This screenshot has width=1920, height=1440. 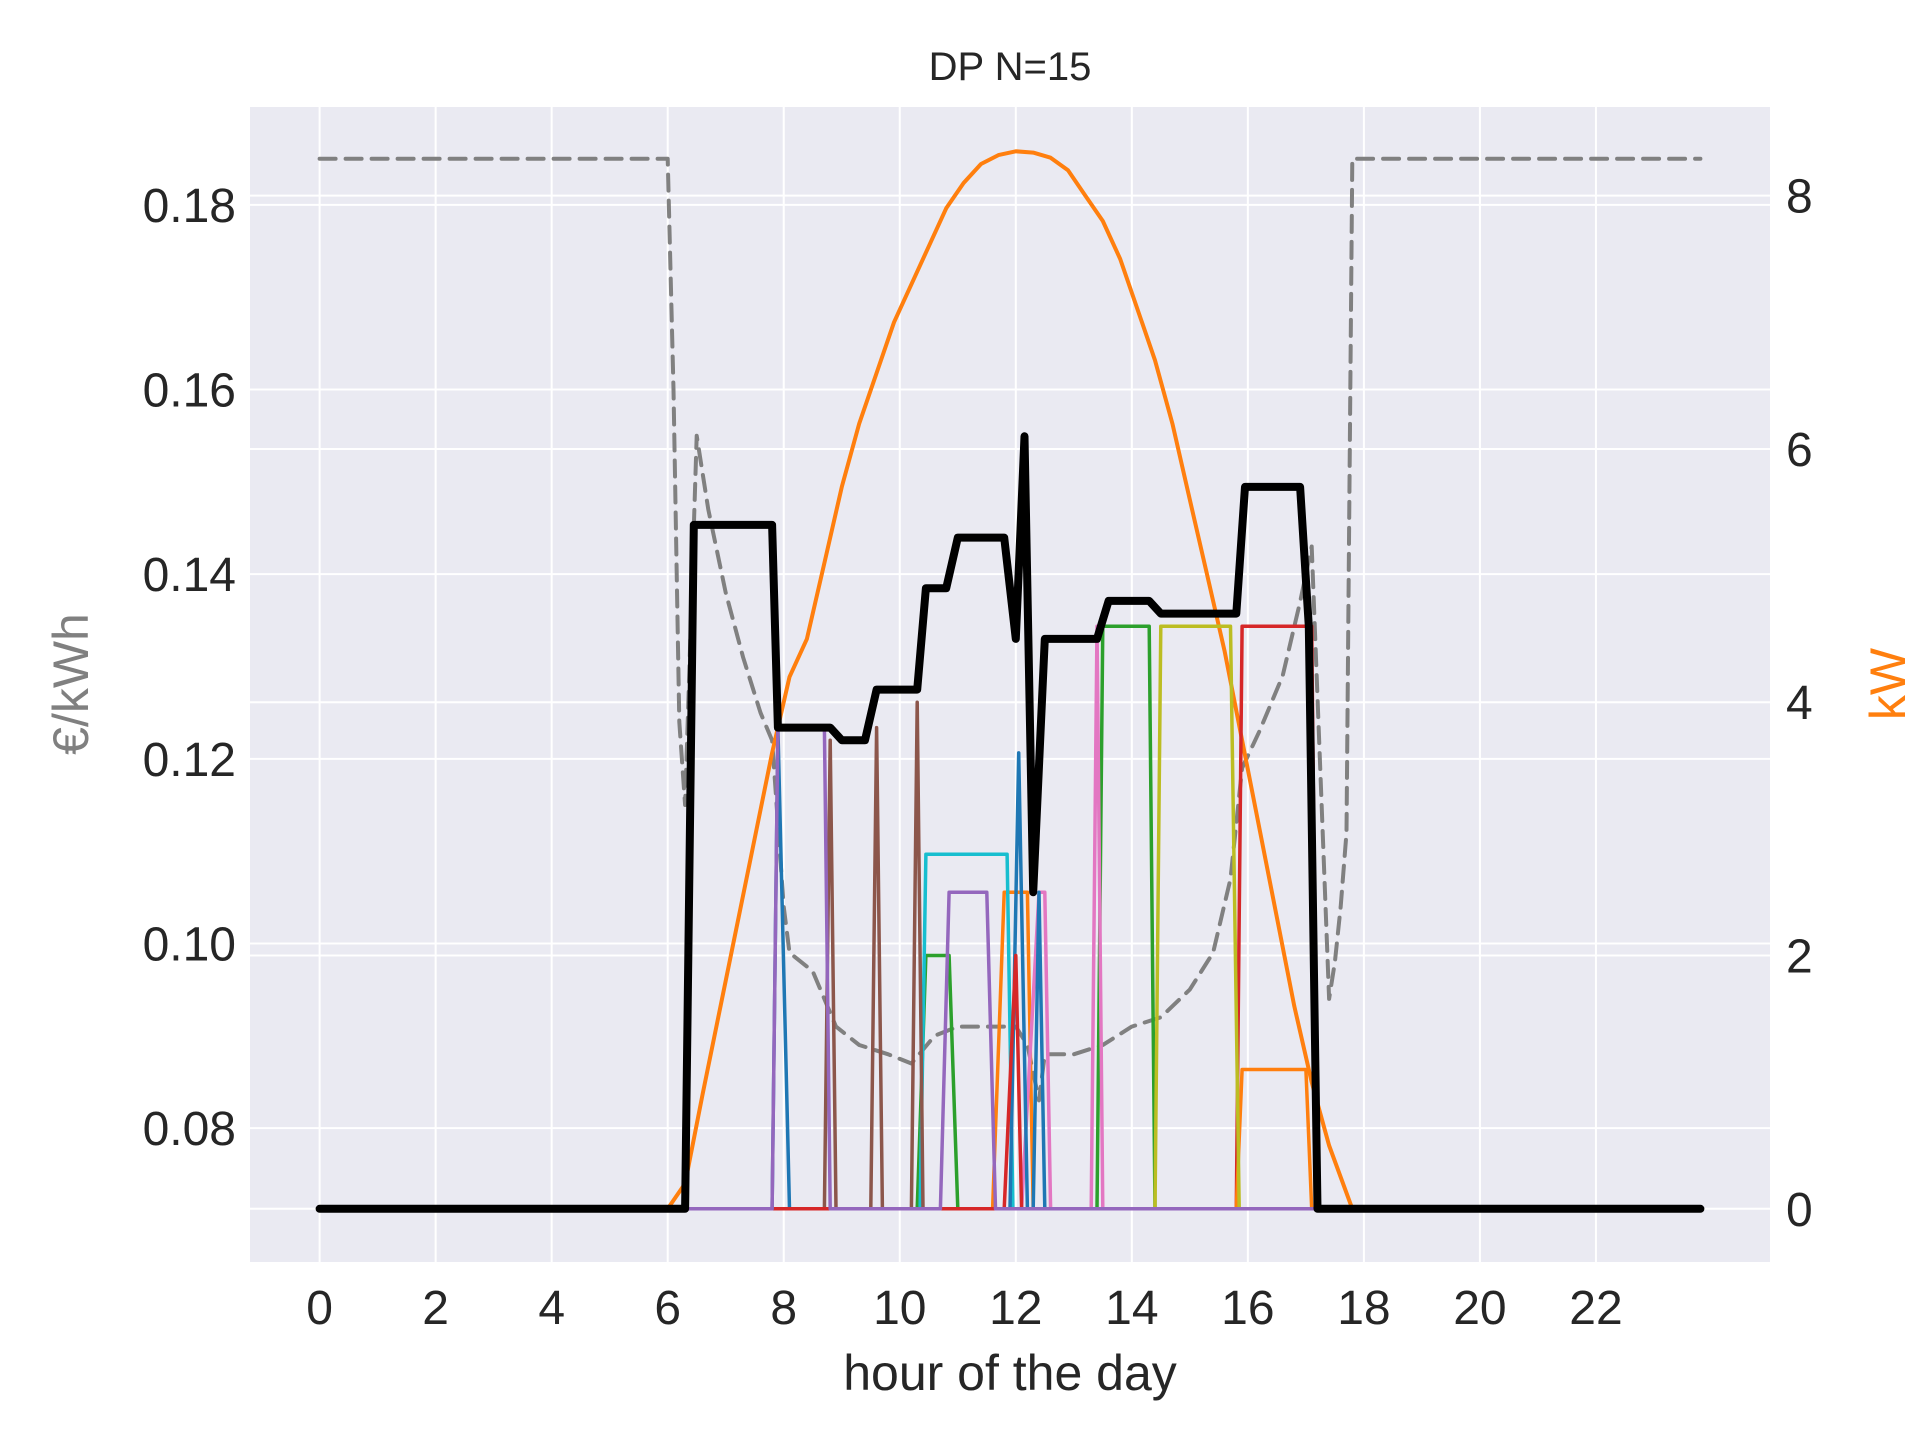 What do you see at coordinates (1363, 1308) in the screenshot?
I see `x-tick-label: 18` at bounding box center [1363, 1308].